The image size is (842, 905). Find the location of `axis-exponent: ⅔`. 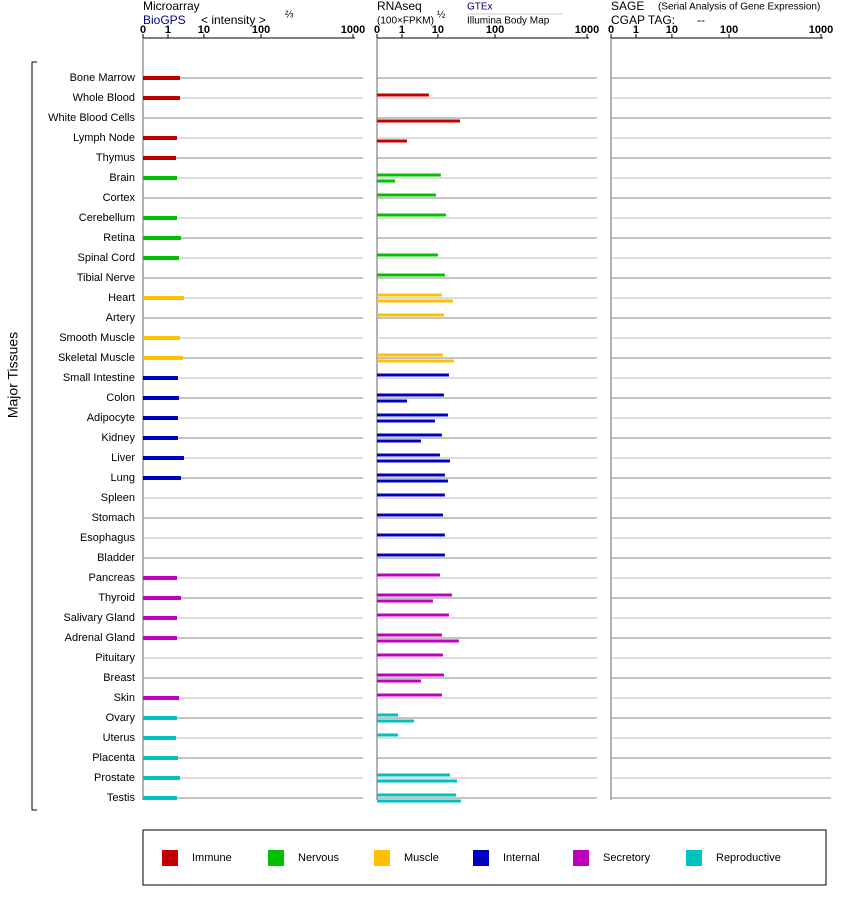

axis-exponent: ⅔ is located at coordinates (289, 15).